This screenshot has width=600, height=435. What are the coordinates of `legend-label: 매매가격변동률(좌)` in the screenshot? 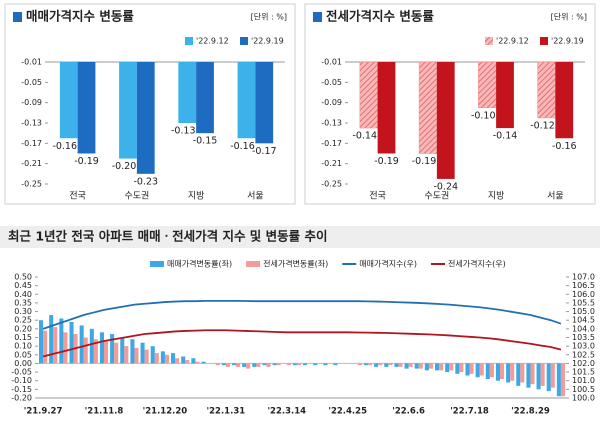 It's located at (199, 264).